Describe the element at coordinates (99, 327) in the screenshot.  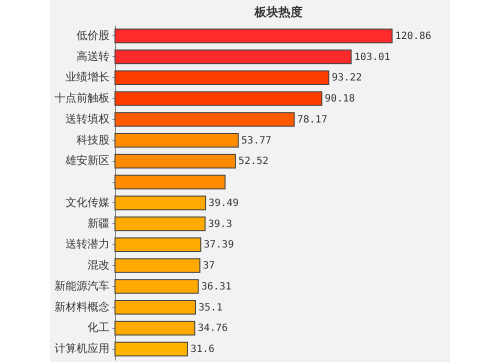
I see `y-tick-label: 化工` at that location.